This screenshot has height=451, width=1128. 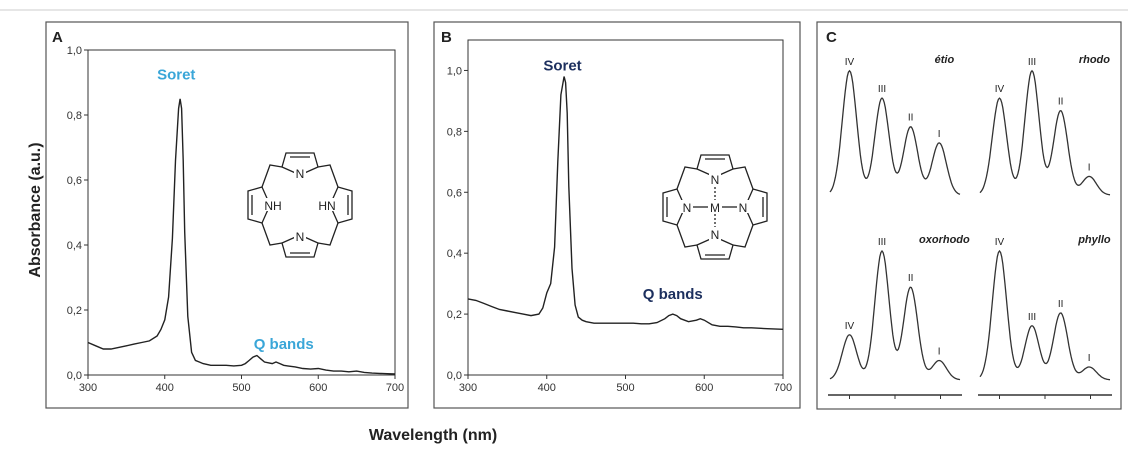 What do you see at coordinates (454, 132) in the screenshot?
I see `y-tick-label-b: 0,8` at bounding box center [454, 132].